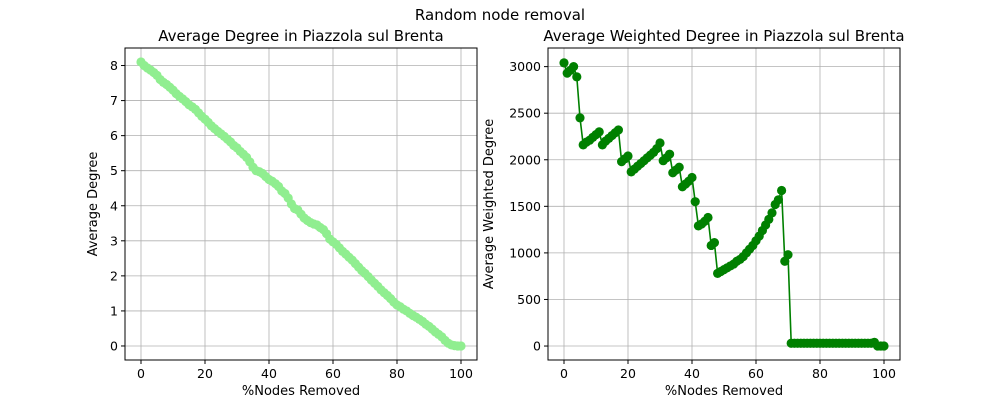 This screenshot has height=400, width=1000. Describe the element at coordinates (397, 373) in the screenshot. I see `average-degree-x-tick-label: 80` at that location.